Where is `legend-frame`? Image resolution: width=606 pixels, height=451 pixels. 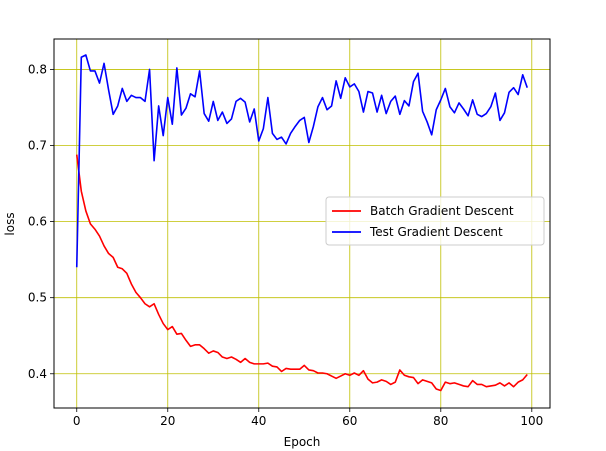 legend-frame is located at coordinates (435, 221).